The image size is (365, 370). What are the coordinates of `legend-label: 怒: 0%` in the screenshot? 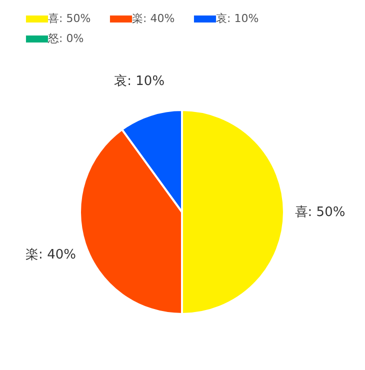 It's located at (65, 38).